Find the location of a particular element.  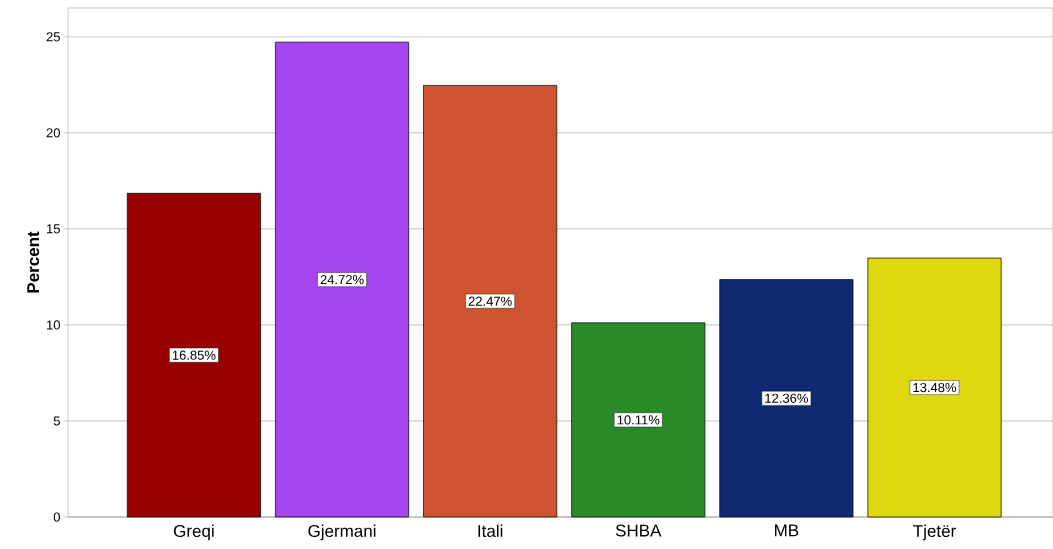

x-tick-label: MB is located at coordinates (787, 530).